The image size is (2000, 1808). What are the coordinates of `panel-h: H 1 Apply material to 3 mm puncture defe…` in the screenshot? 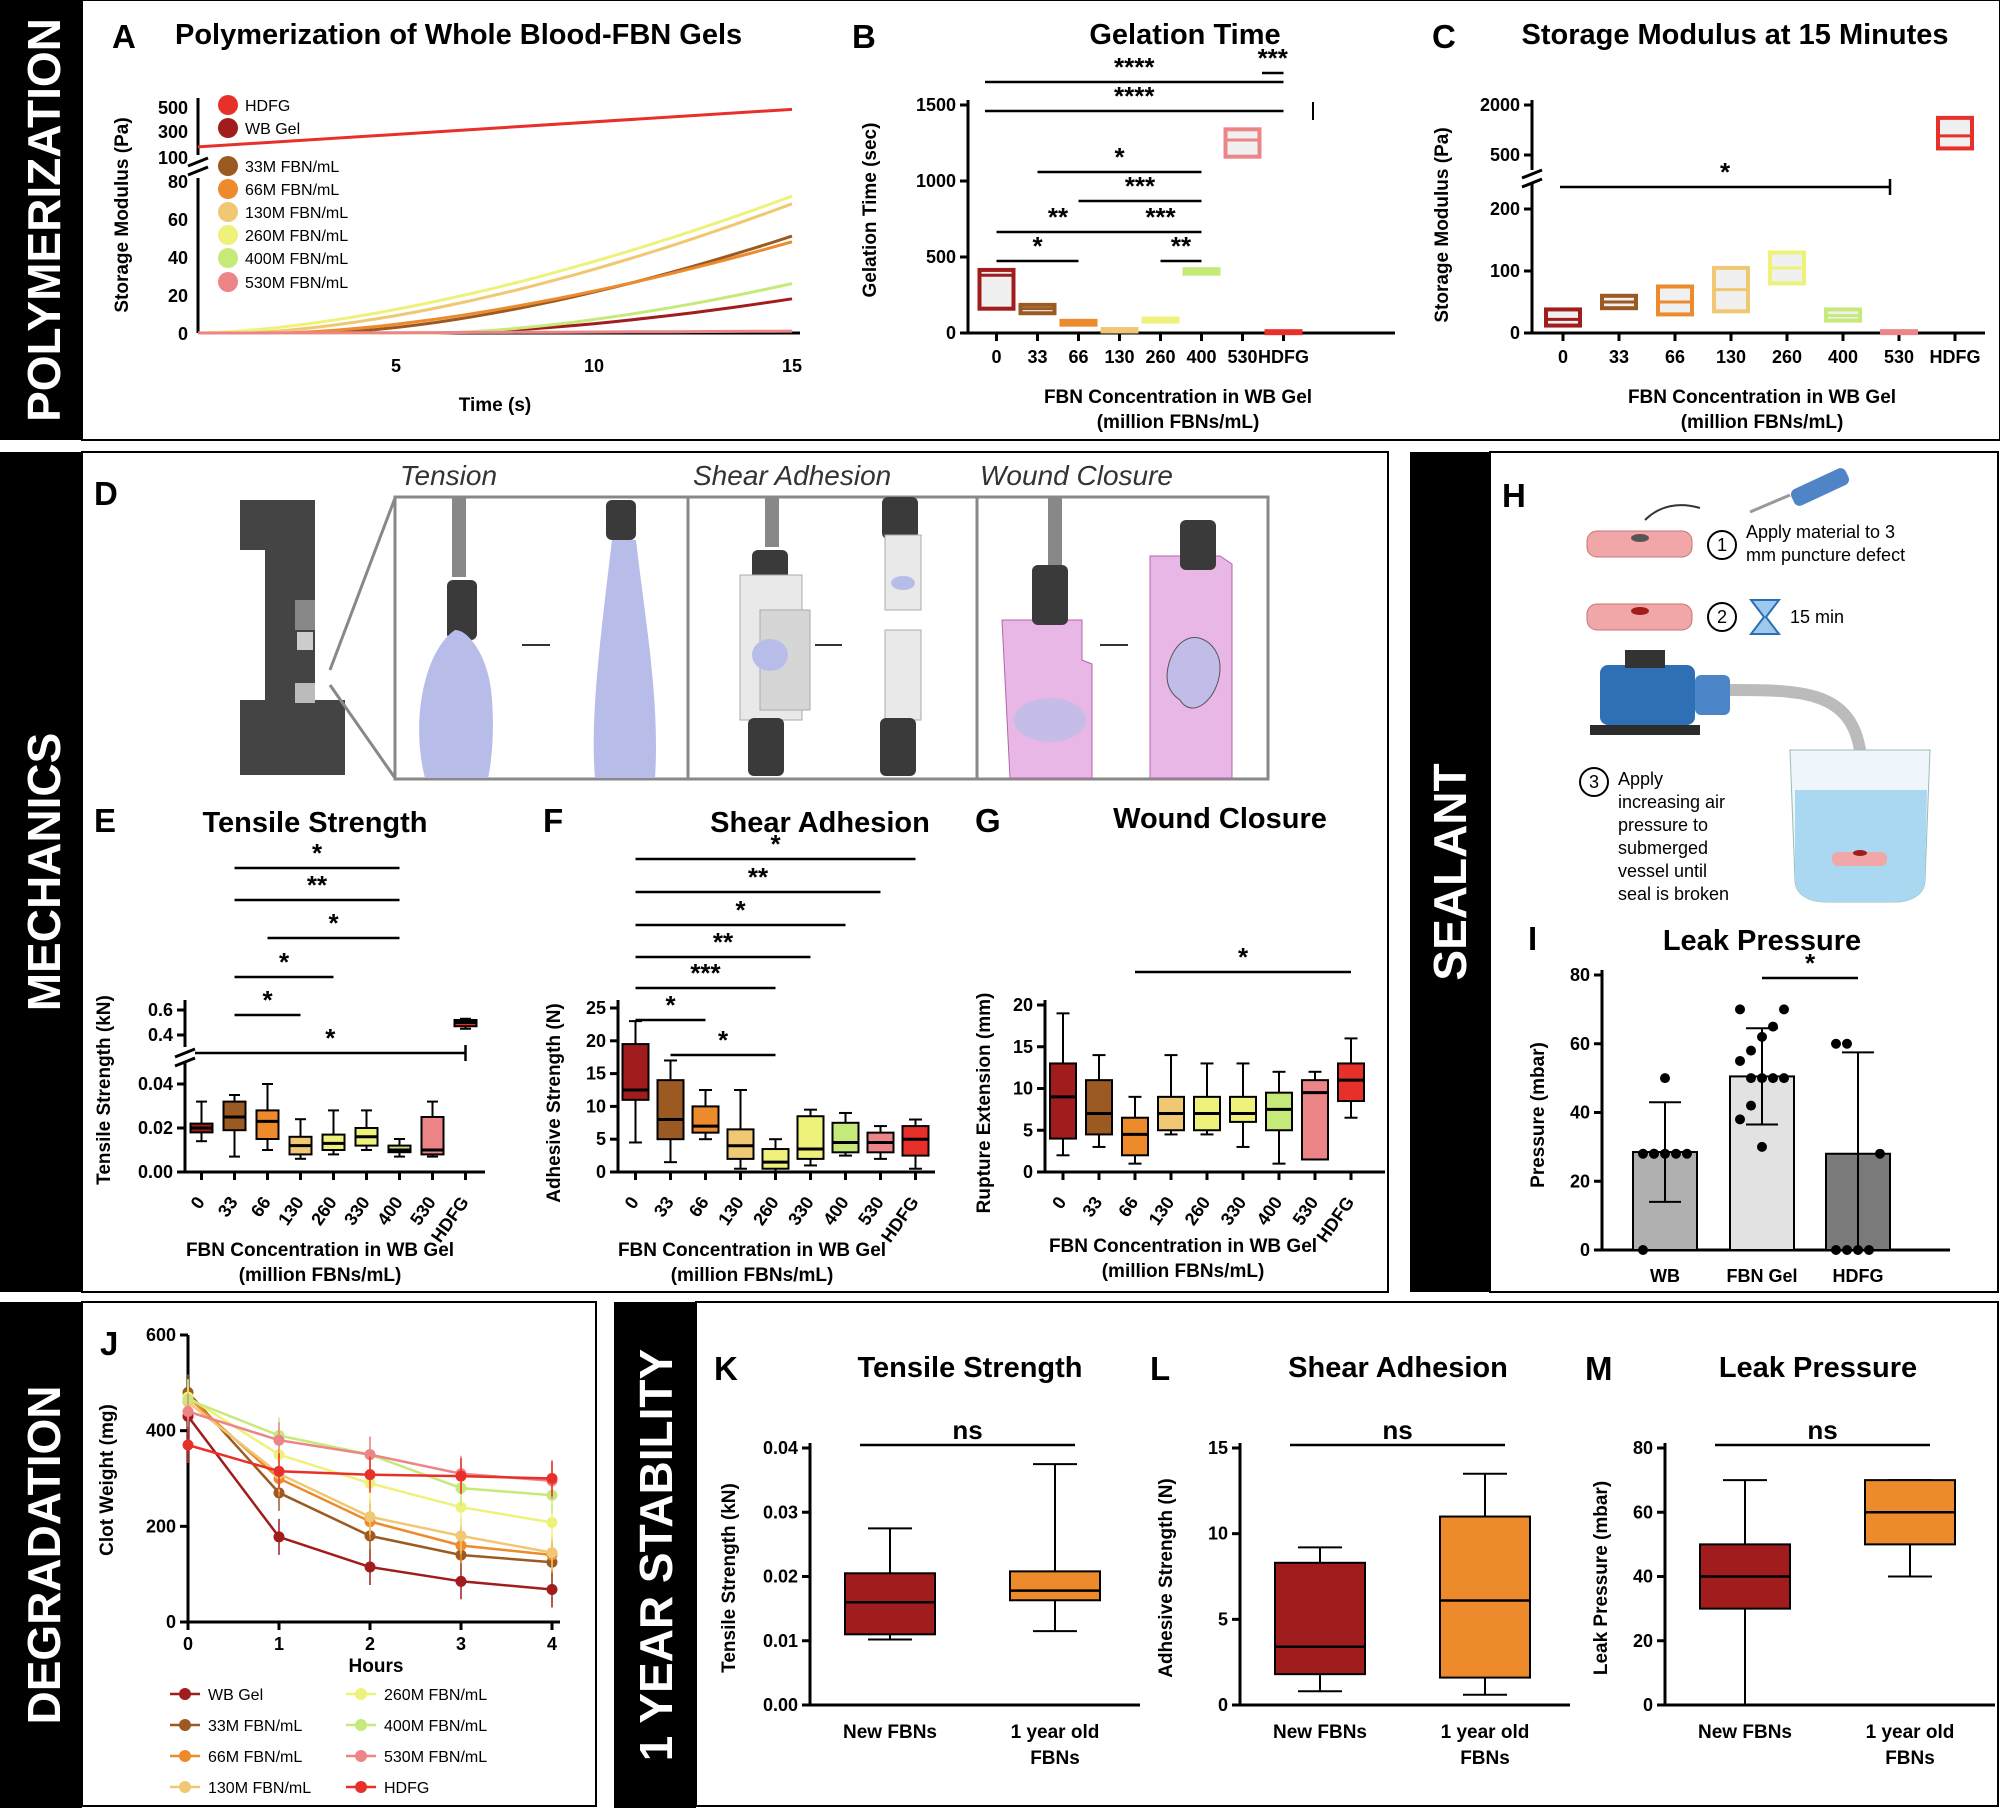 It's located at (1716, 686).